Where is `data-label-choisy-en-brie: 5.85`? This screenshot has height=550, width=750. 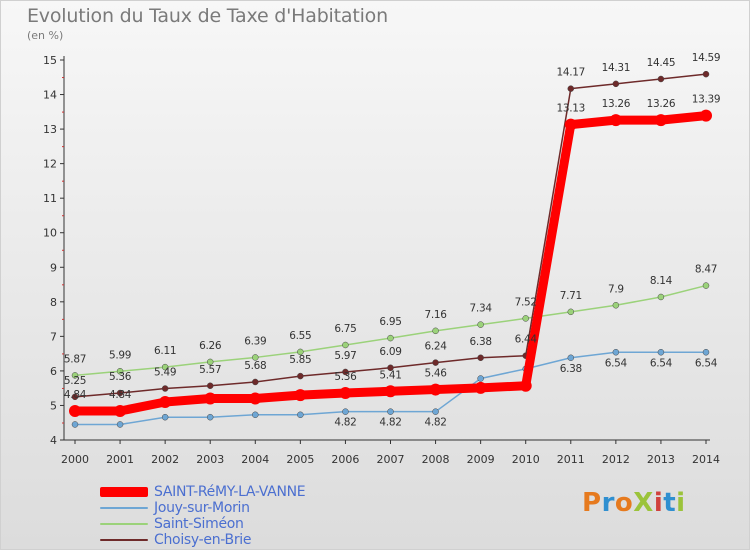 data-label-choisy-en-brie: 5.85 is located at coordinates (300, 360).